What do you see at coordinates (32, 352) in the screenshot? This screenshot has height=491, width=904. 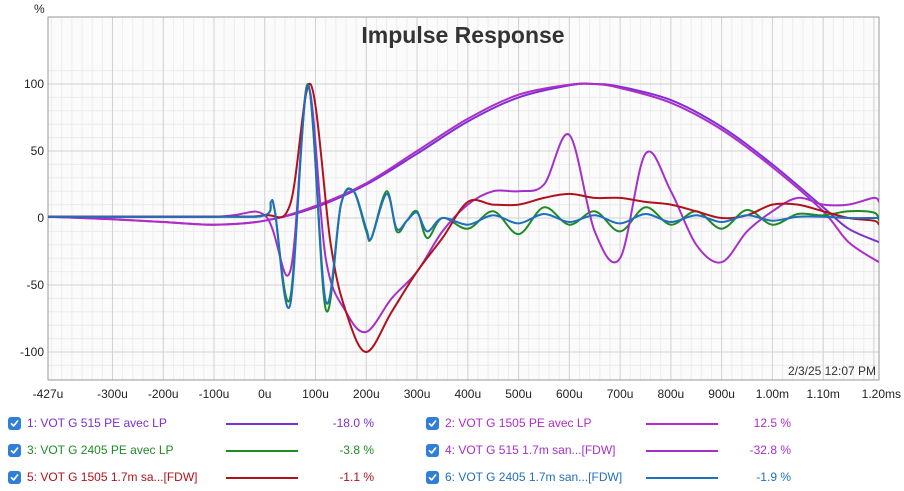 I see `y-tick-label: -100` at bounding box center [32, 352].